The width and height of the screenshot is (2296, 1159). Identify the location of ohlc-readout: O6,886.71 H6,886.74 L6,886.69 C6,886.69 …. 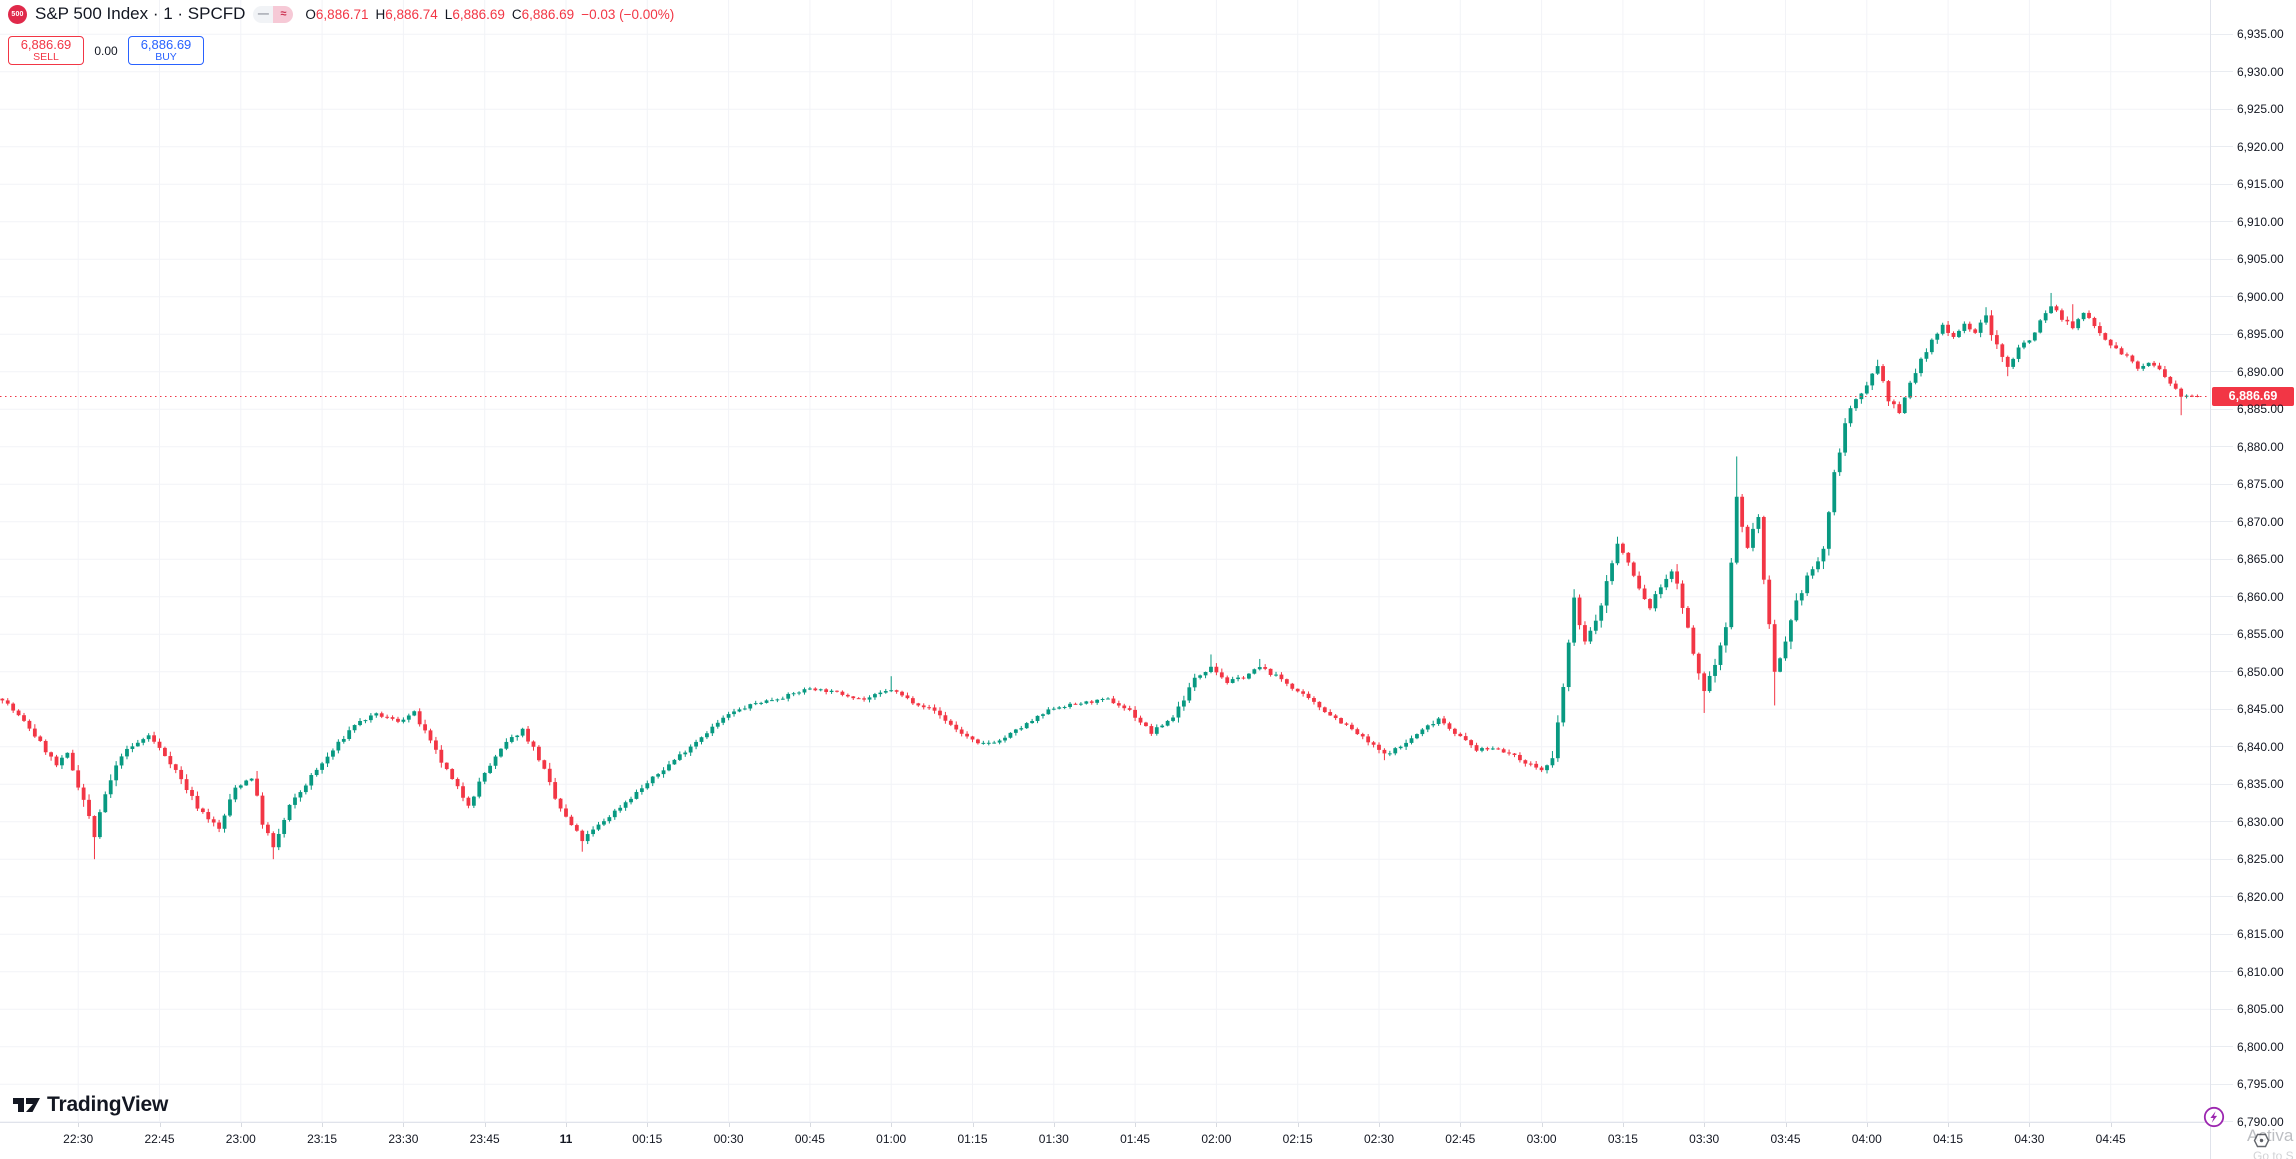
(489, 14).